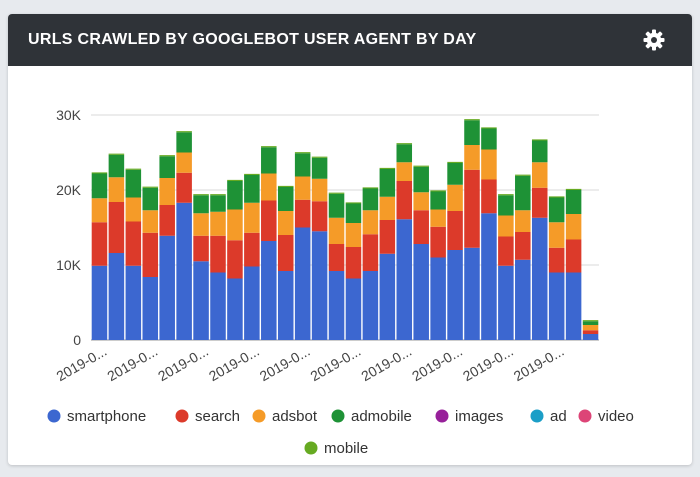  I want to click on legend-item-adsbot: adsbot, so click(285, 416).